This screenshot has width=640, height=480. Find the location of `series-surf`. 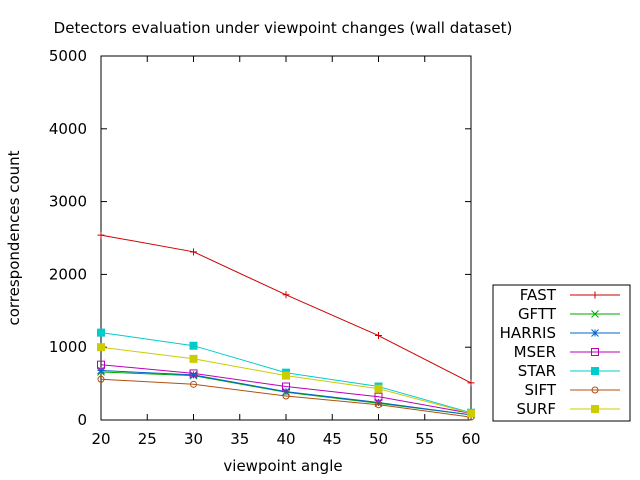

series-surf is located at coordinates (286, 380).